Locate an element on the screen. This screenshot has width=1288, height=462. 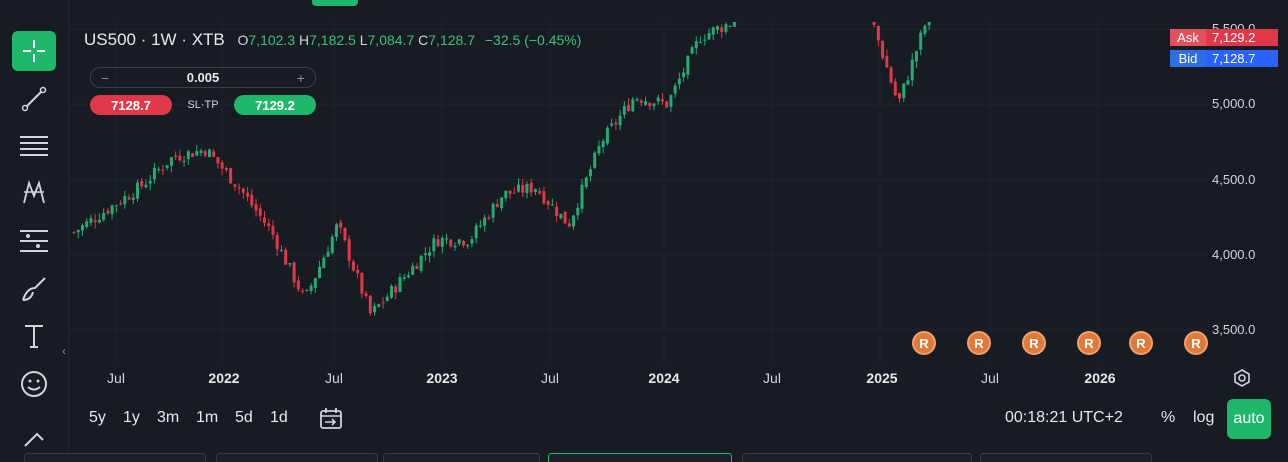
open-value: 7,102.3 is located at coordinates (272, 40).